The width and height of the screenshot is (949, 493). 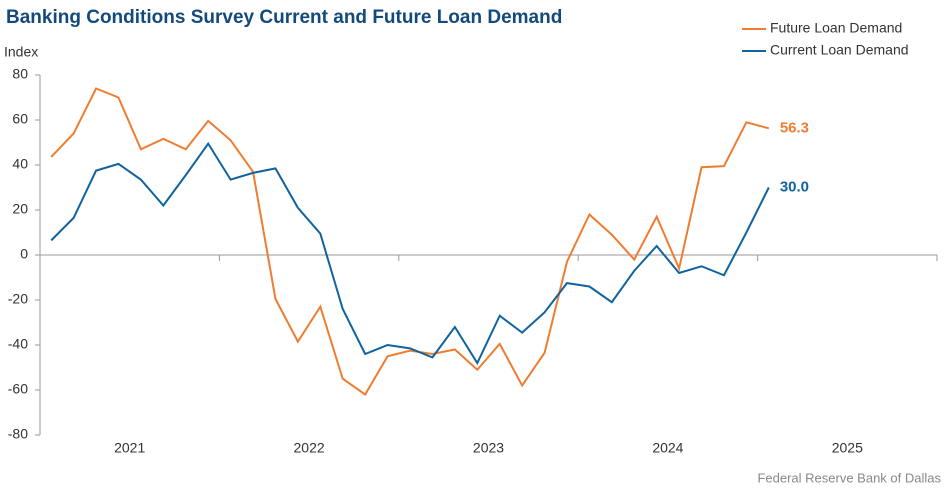 I want to click on y-tick-label: -40, so click(x=18, y=344).